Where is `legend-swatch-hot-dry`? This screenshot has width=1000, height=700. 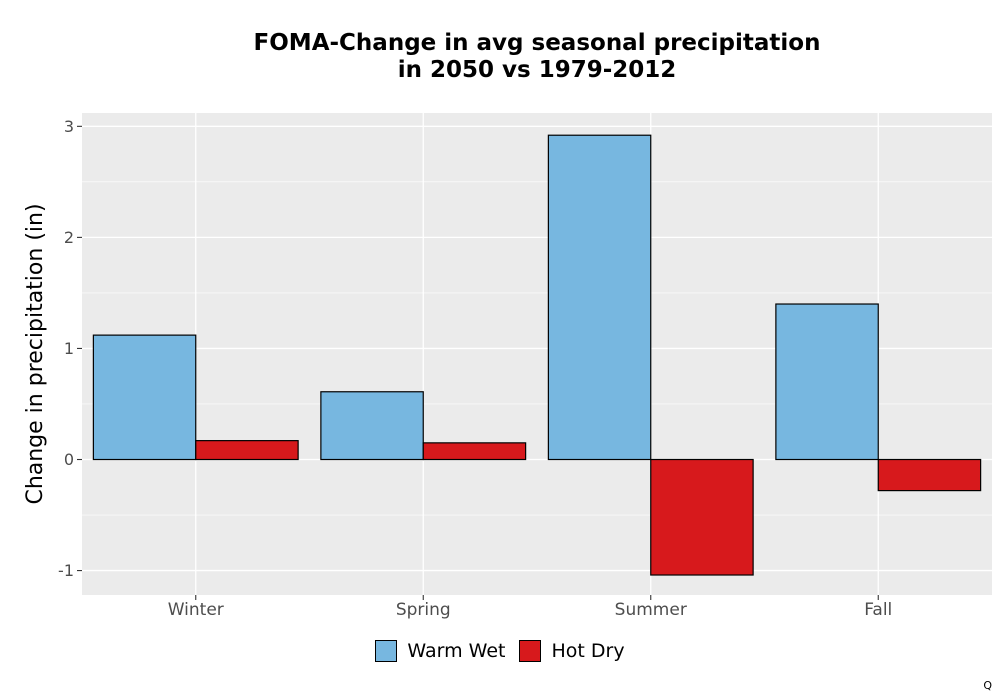 legend-swatch-hot-dry is located at coordinates (530, 651).